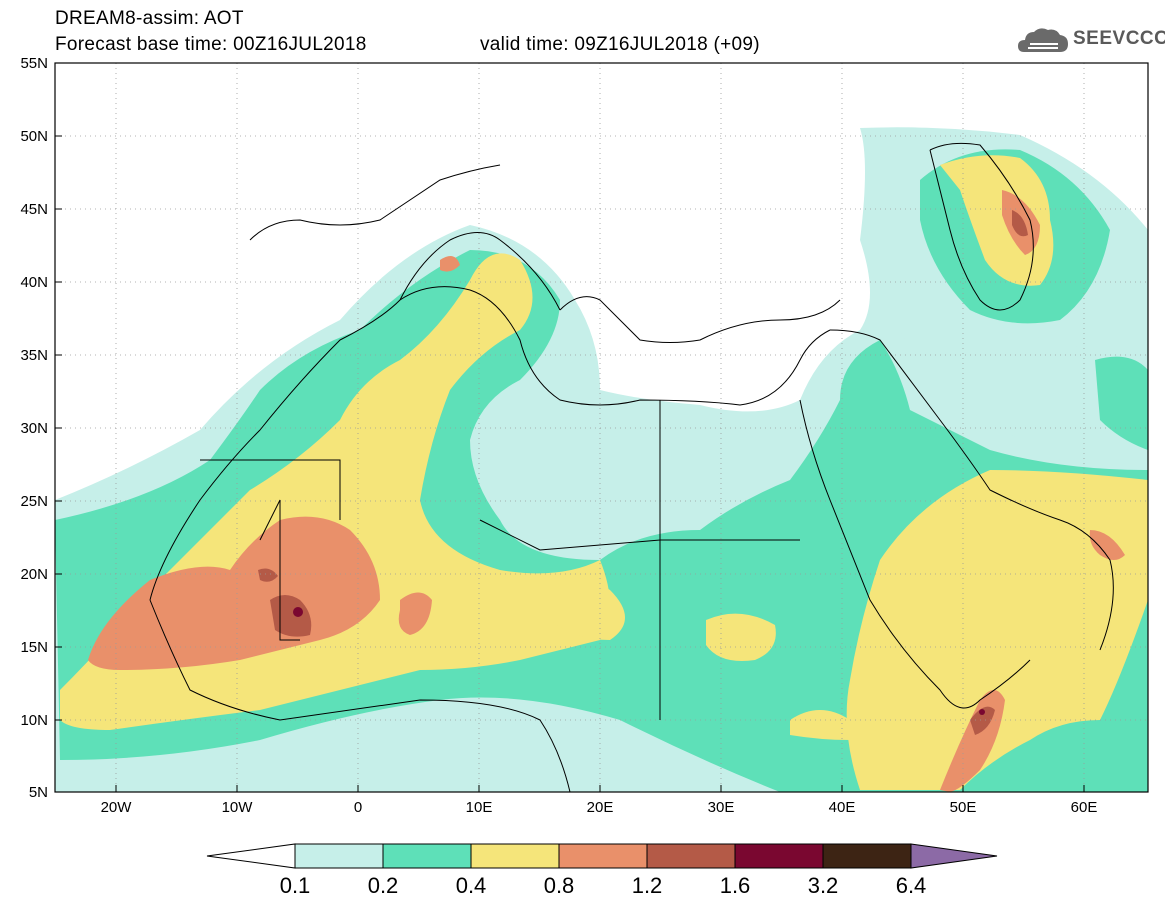 The image size is (1165, 905). I want to click on lon-label: 20E, so click(600, 807).